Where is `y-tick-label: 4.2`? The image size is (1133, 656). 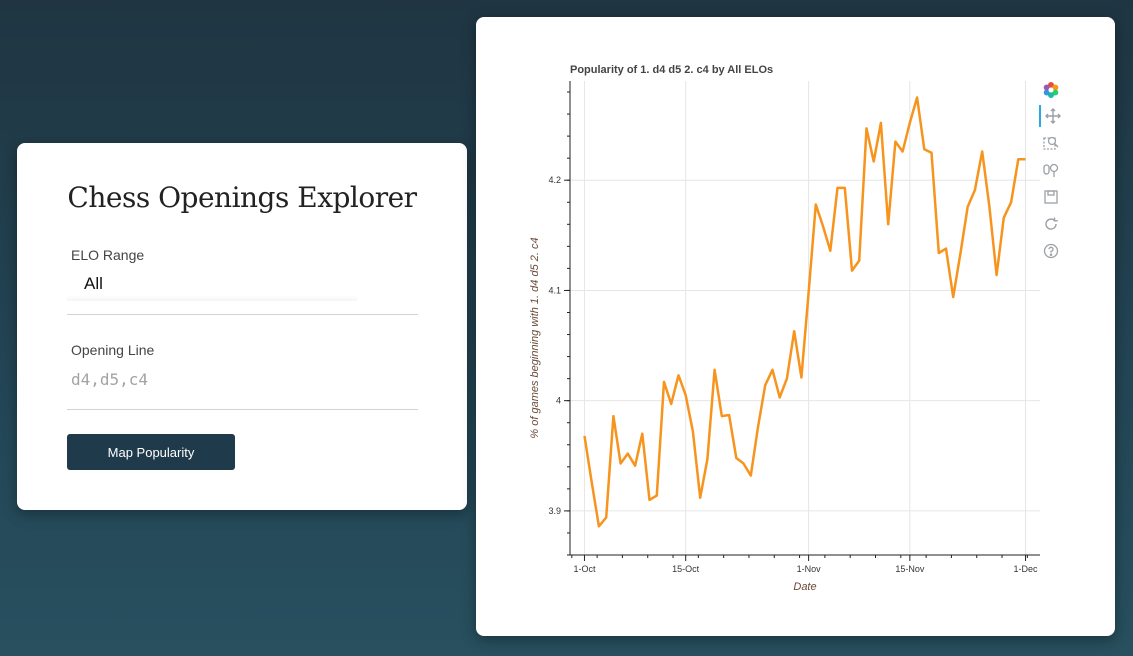
y-tick-label: 4.2 is located at coordinates (554, 180).